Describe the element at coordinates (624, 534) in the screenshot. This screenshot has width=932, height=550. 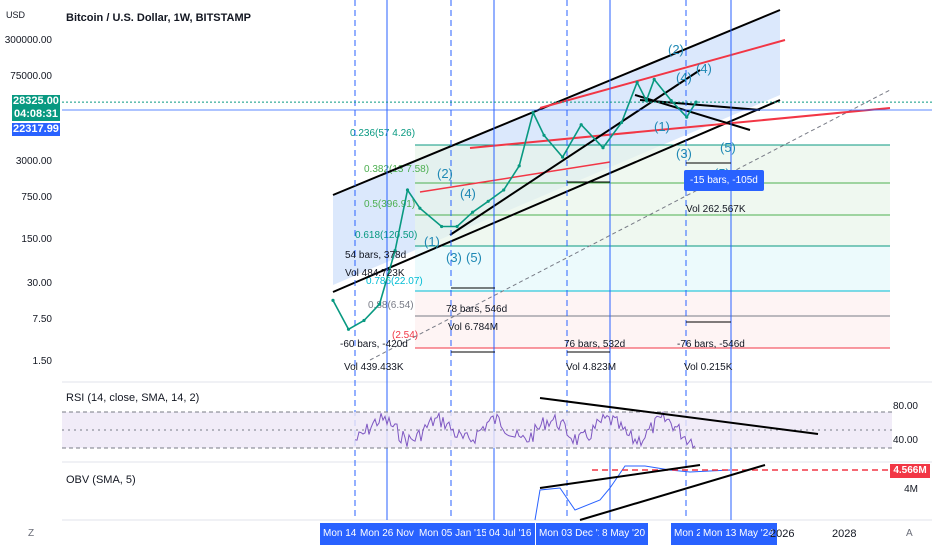
I see `time-axis-date-label: 8 May '20` at that location.